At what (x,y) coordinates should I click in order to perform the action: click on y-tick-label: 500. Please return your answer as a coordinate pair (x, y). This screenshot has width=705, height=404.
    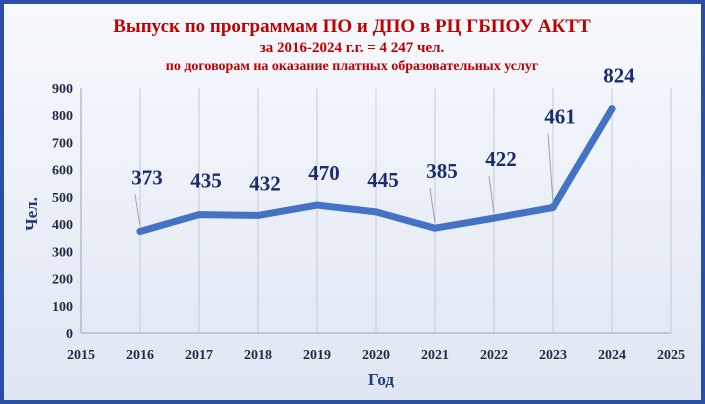
    Looking at the image, I should click on (62, 198).